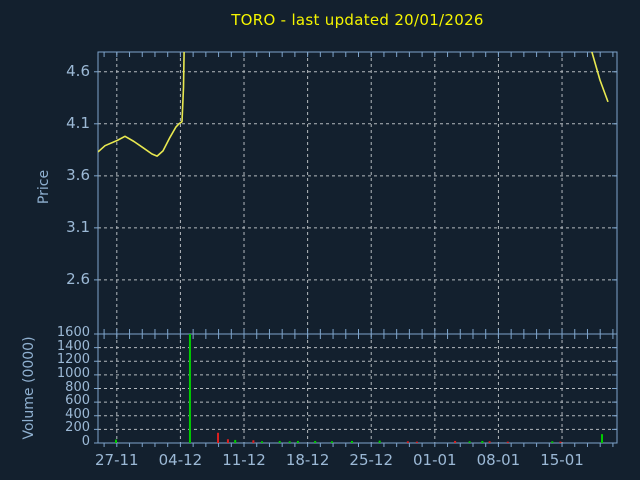  What do you see at coordinates (498, 460) in the screenshot?
I see `x-tick-label: 08-01` at bounding box center [498, 460].